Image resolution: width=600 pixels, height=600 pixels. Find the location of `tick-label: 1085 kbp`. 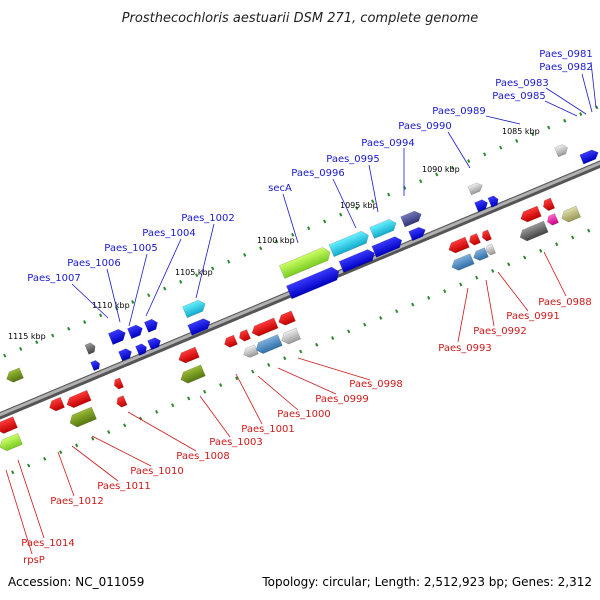

tick-label: 1085 kbp is located at coordinates (521, 131).